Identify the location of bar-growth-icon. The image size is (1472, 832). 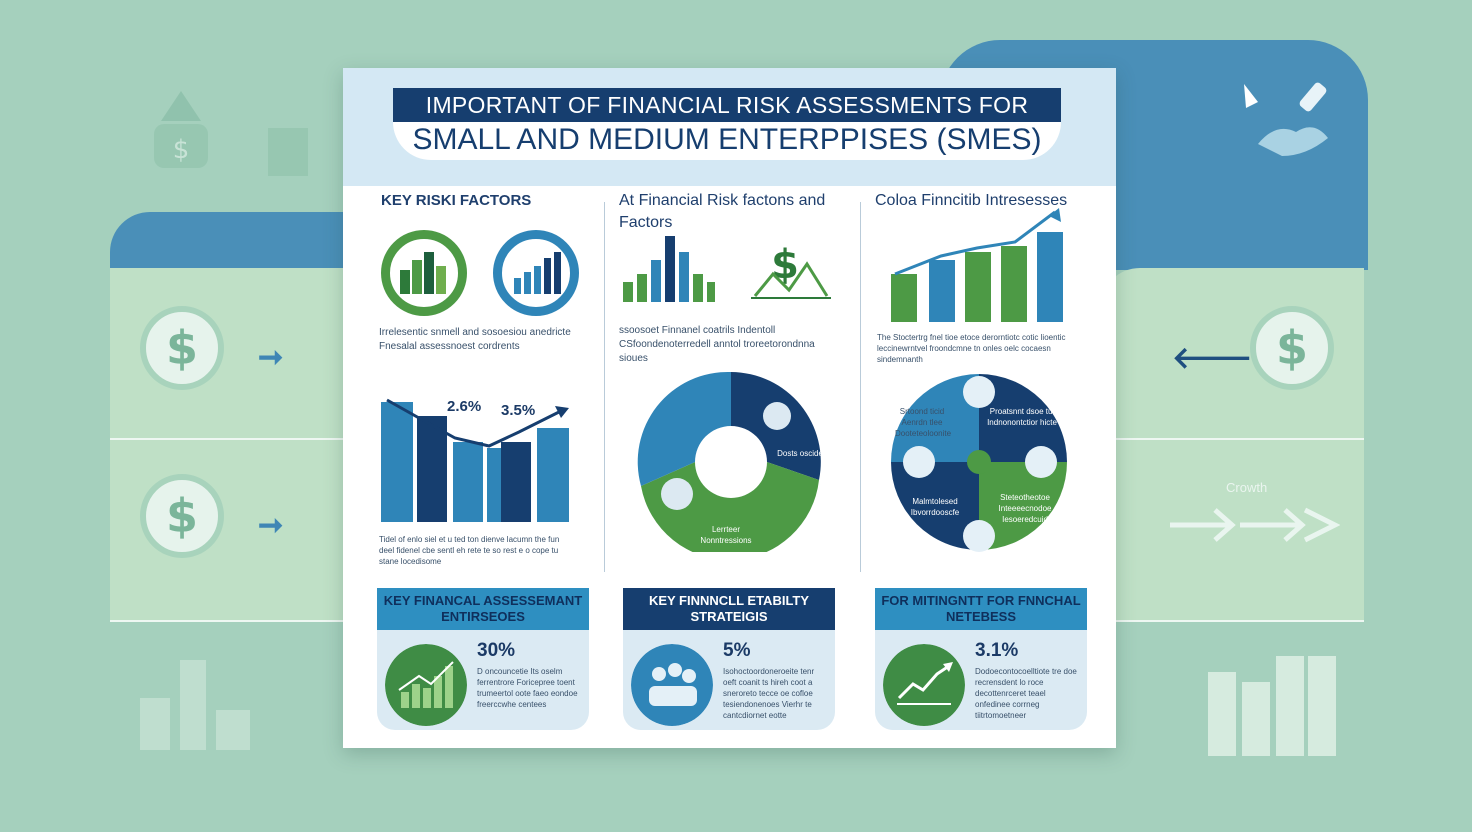
(536, 273).